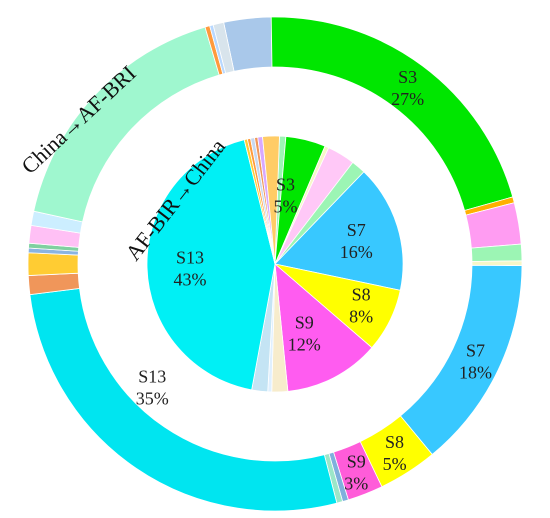 The width and height of the screenshot is (550, 518). What do you see at coordinates (356, 484) in the screenshot?
I see `slice-percent-label: 3%` at bounding box center [356, 484].